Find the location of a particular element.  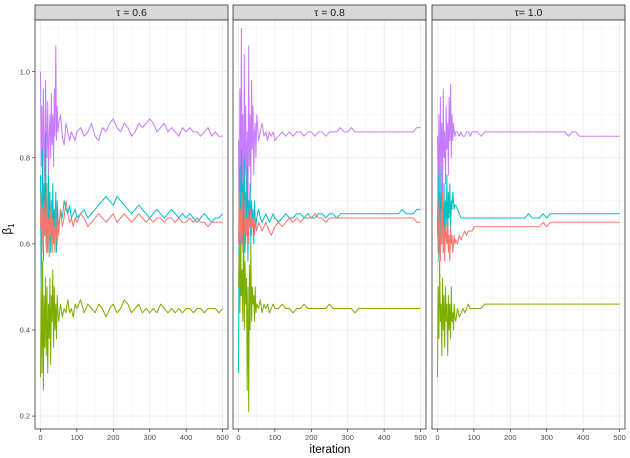

y-axis-title-symbol: β is located at coordinates (8, 231).